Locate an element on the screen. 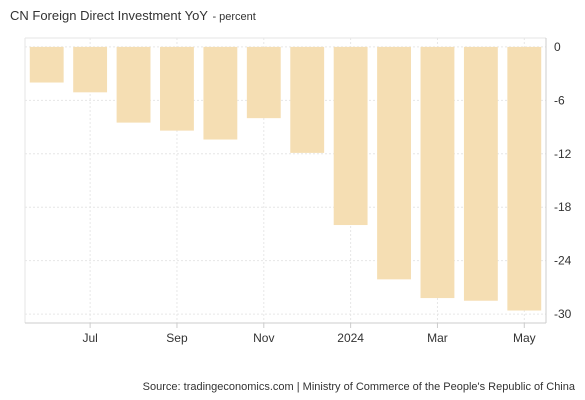 The image size is (585, 400). x-tick-label: Sep is located at coordinates (177, 338).